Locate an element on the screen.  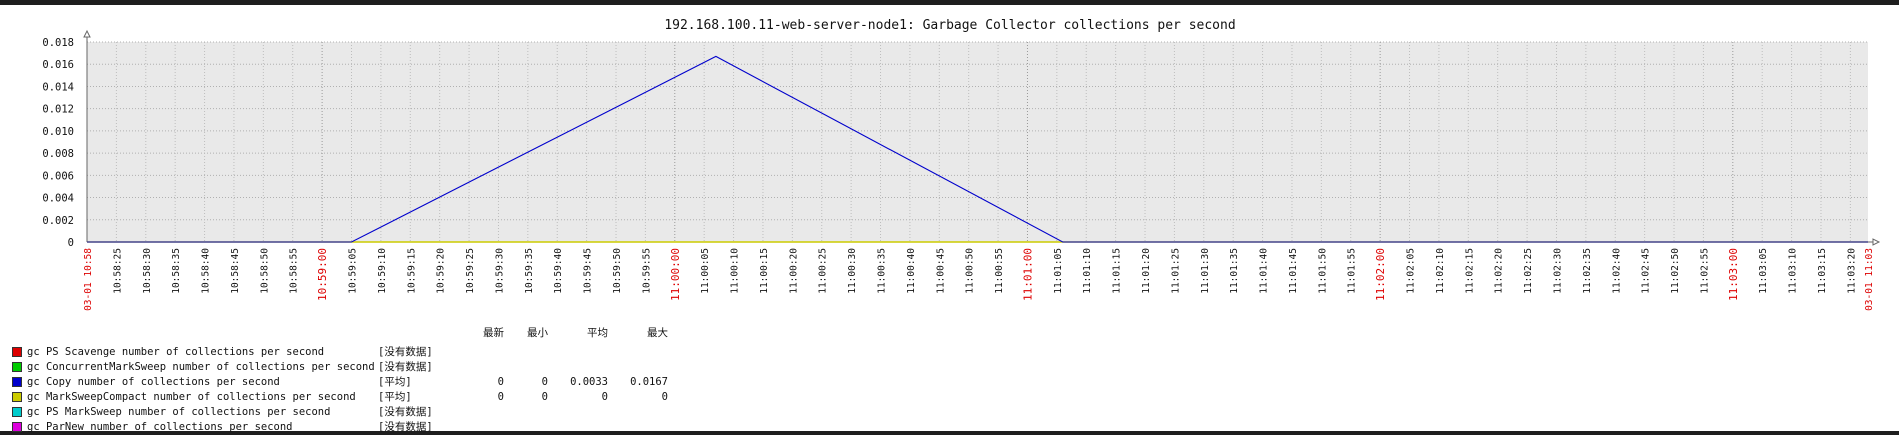
x-tick-label: 10:58:40 is located at coordinates (206, 271).